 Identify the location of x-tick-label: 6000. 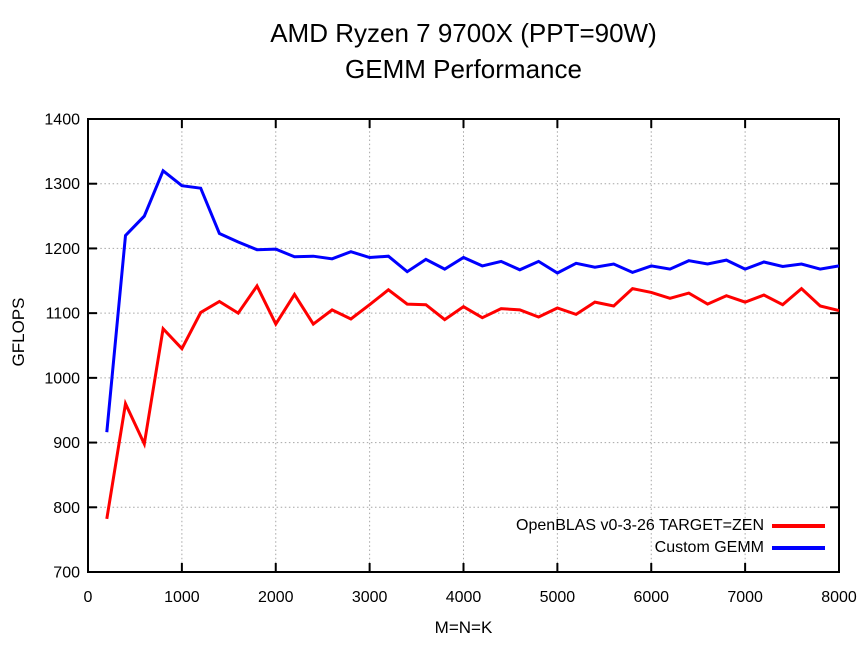
(651, 597).